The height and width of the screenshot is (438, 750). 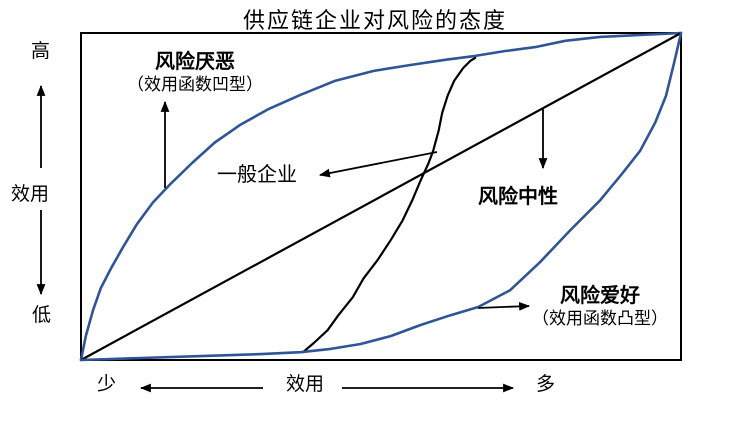 I want to click on general-enterprise-label: 一般企业, so click(x=257, y=175).